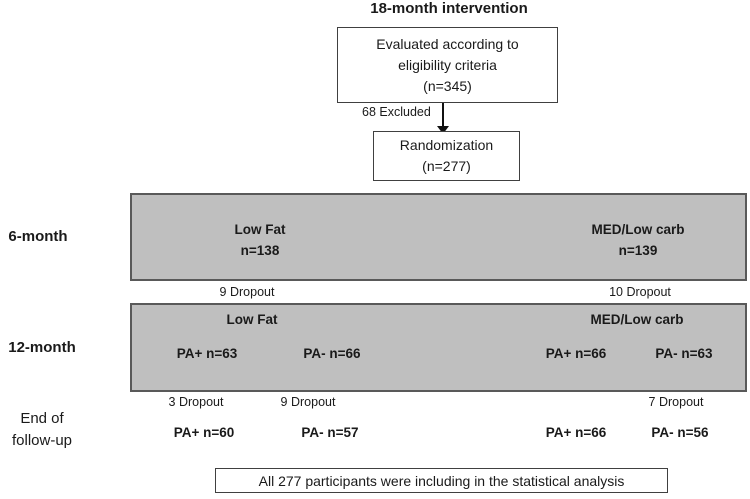  Describe the element at coordinates (447, 85) in the screenshot. I see `eligibility-line-3: (n=345)` at that location.